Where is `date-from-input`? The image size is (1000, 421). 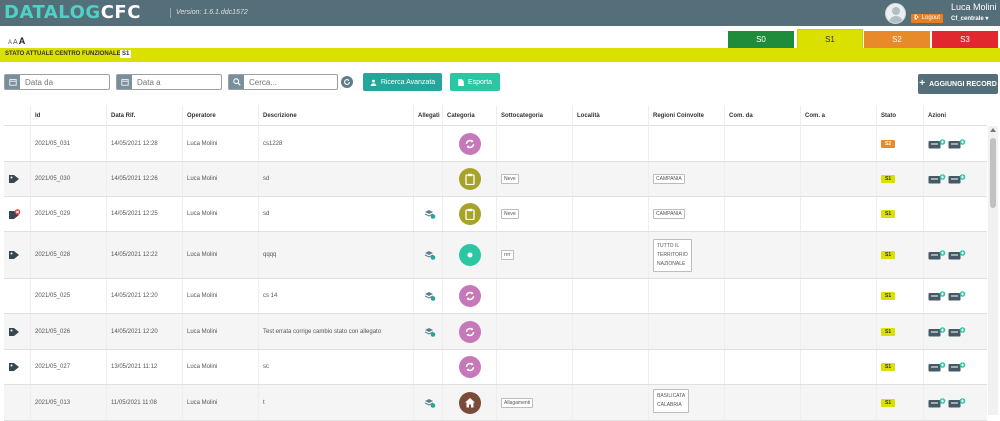
date-from-input is located at coordinates (65, 82).